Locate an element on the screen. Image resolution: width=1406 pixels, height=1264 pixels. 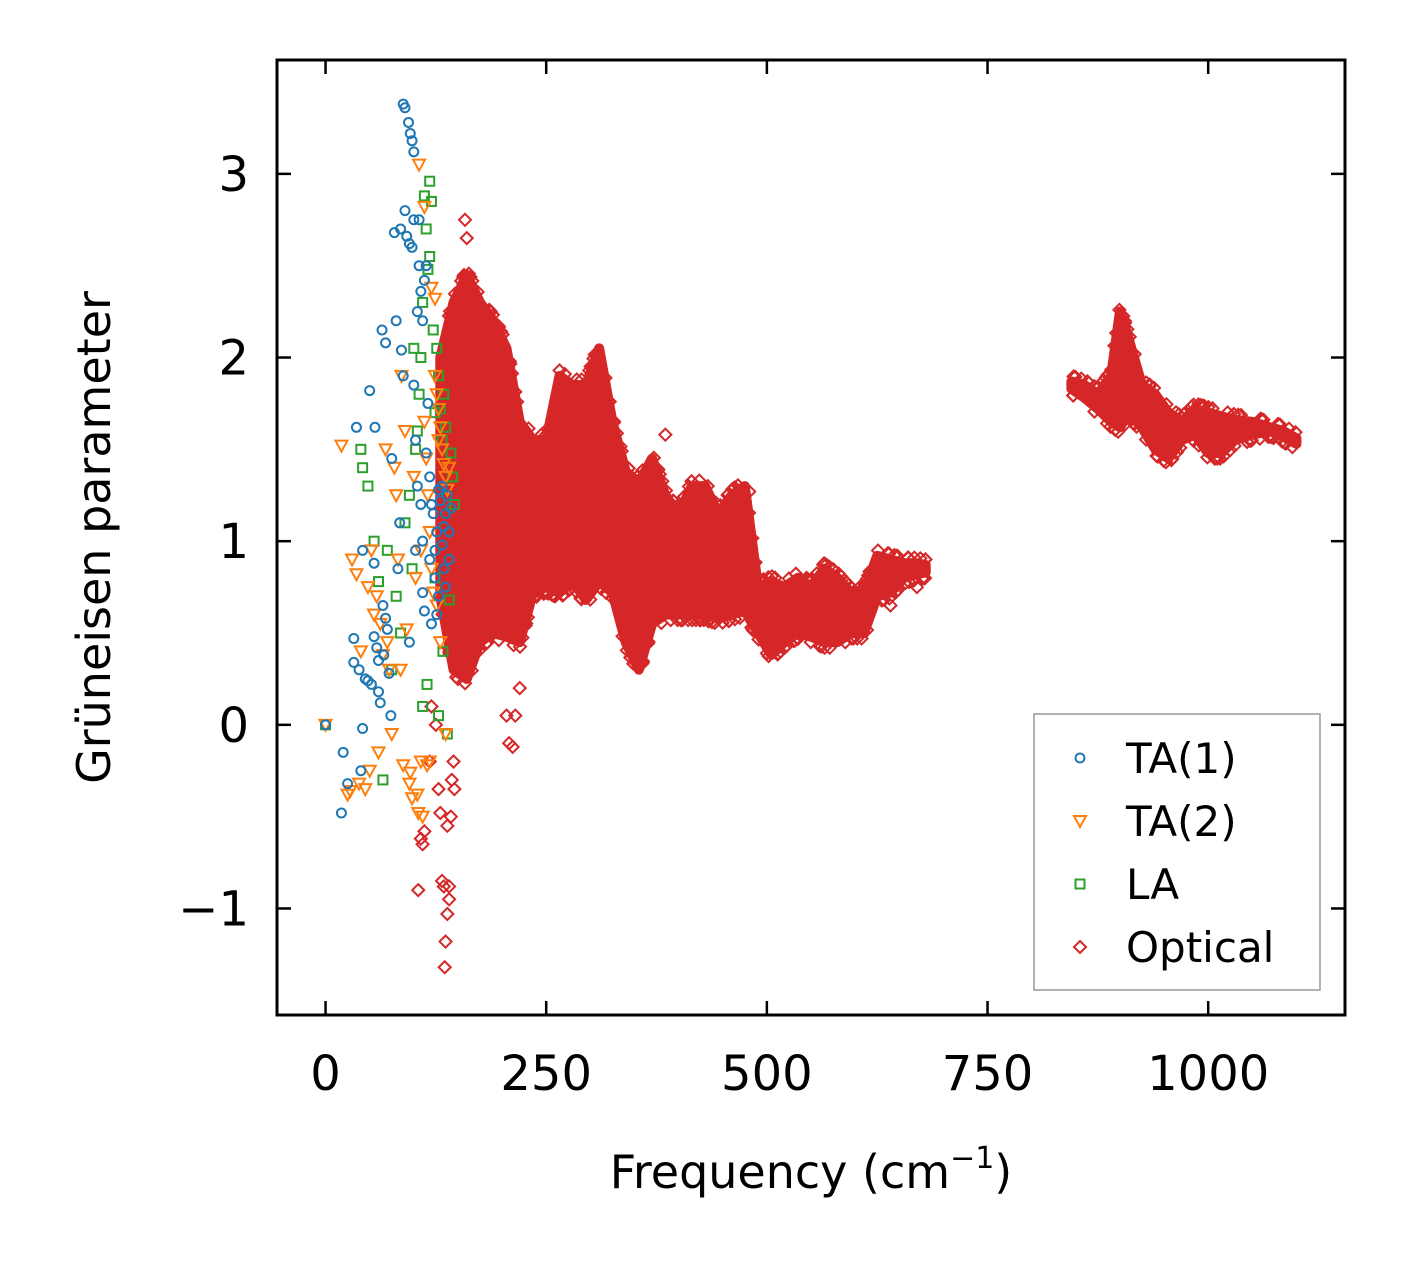
y-tick-label: 0 is located at coordinates (233, 726).